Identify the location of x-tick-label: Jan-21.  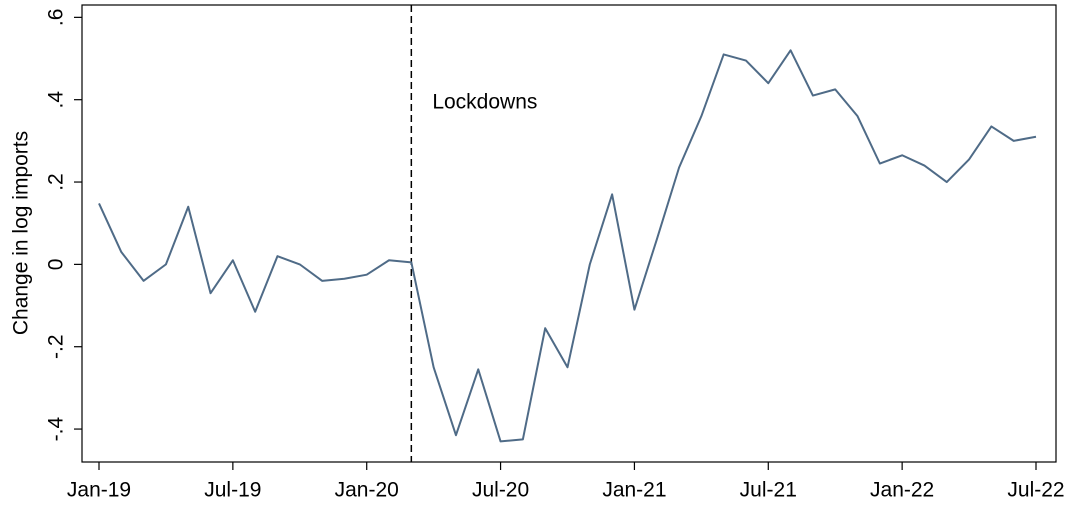
(634, 490).